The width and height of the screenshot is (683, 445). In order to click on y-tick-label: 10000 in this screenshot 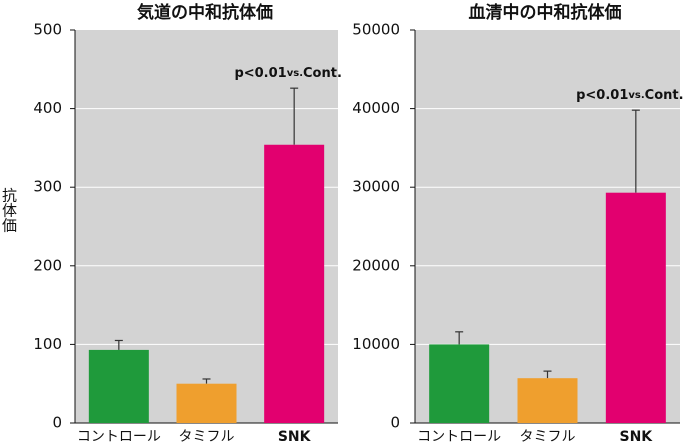, I will do `click(376, 344)`.